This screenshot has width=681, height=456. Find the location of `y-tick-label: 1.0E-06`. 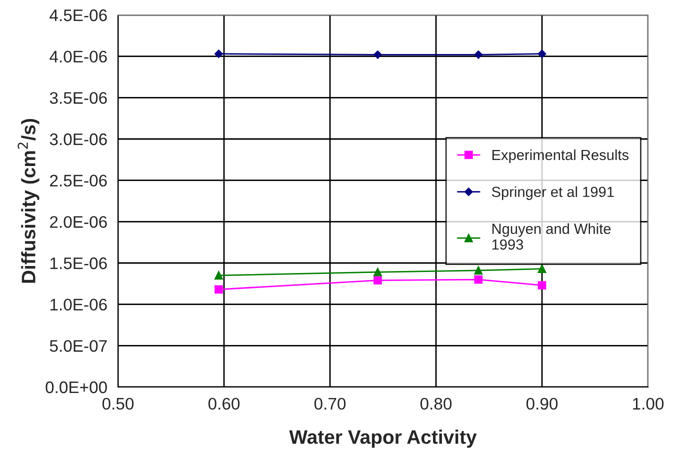

y-tick-label: 1.0E-06 is located at coordinates (78, 304).